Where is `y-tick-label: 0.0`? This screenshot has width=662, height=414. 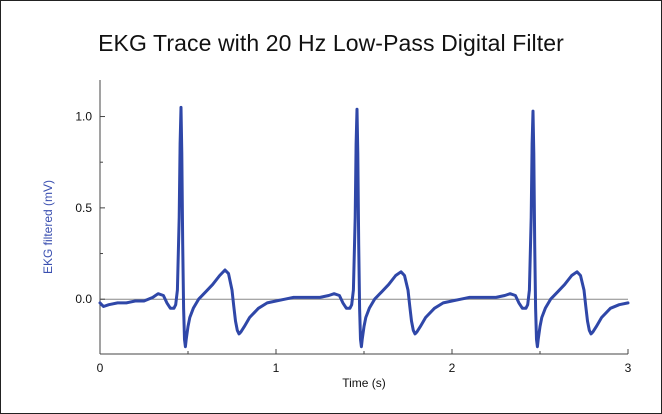
y-tick-label: 0.0 is located at coordinates (83, 299).